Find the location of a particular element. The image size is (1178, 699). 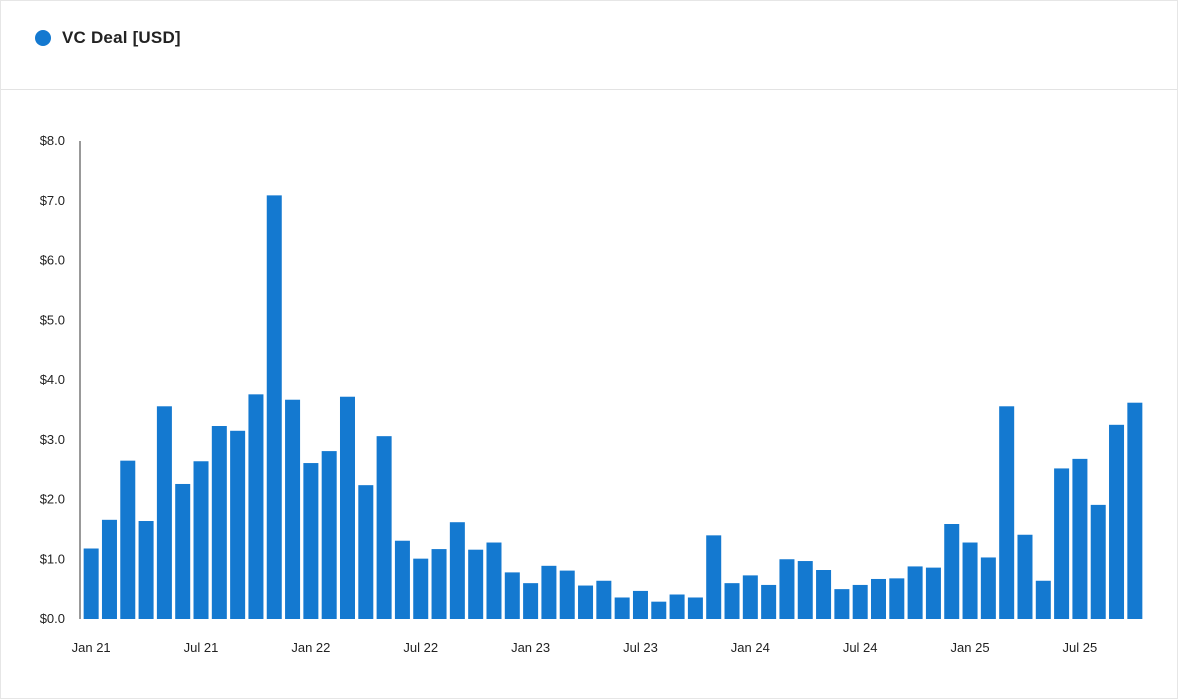

y-tick-label: $2.0 is located at coordinates (52, 499).